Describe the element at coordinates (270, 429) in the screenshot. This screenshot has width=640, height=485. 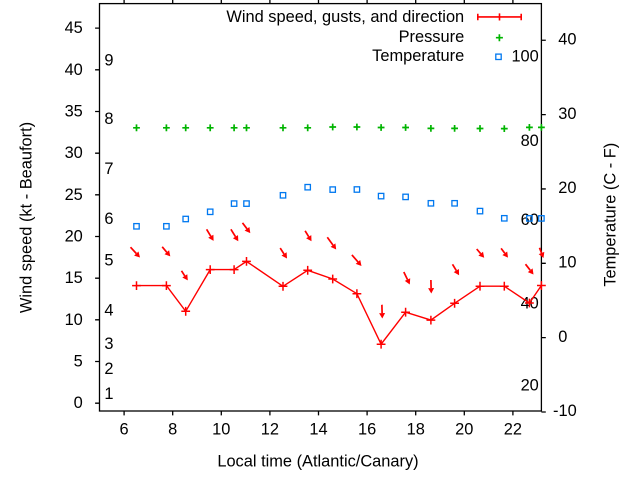
I see `svg-text: 12` at that location.